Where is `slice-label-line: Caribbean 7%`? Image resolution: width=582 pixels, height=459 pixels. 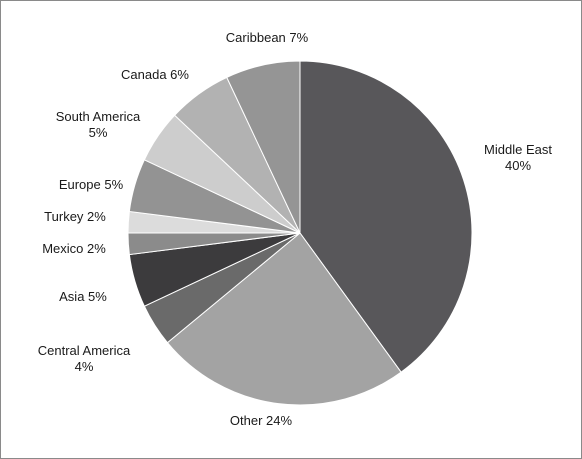 slice-label-line: Caribbean 7% is located at coordinates (267, 37).